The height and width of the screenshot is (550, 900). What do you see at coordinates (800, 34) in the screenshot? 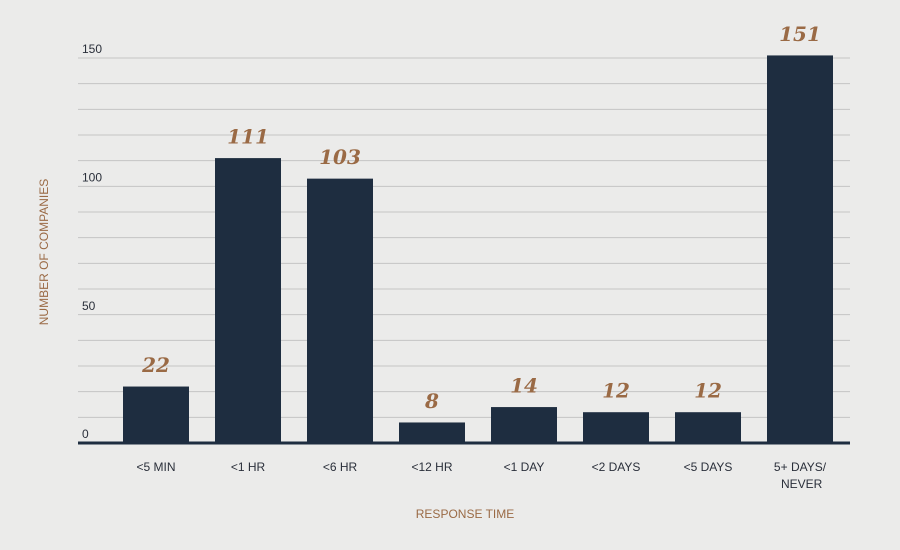
I see `value-label: 151` at bounding box center [800, 34].